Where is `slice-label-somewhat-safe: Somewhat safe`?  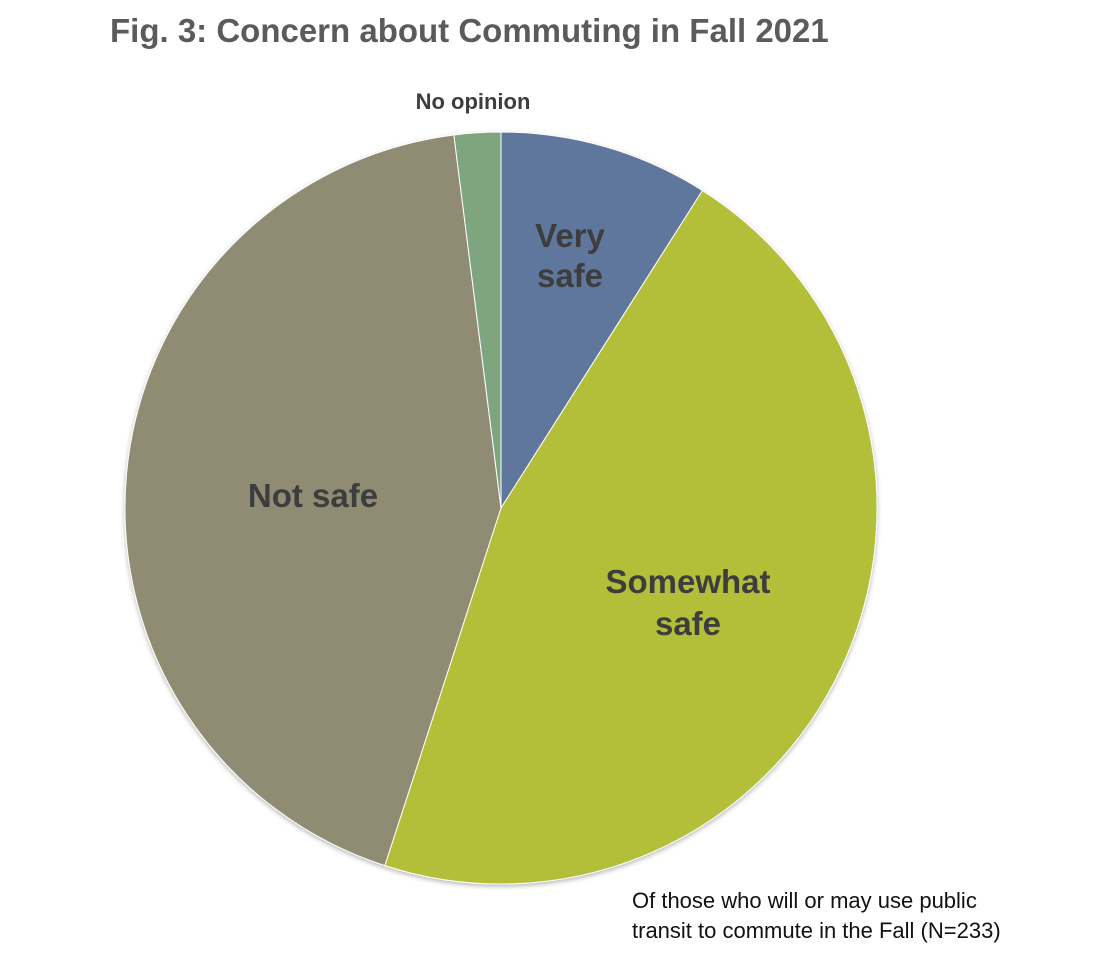 slice-label-somewhat-safe: Somewhat safe is located at coordinates (687, 602).